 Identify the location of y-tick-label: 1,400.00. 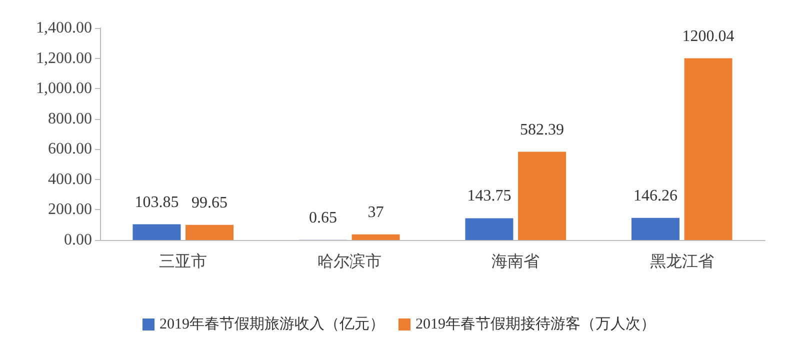
(64, 28).